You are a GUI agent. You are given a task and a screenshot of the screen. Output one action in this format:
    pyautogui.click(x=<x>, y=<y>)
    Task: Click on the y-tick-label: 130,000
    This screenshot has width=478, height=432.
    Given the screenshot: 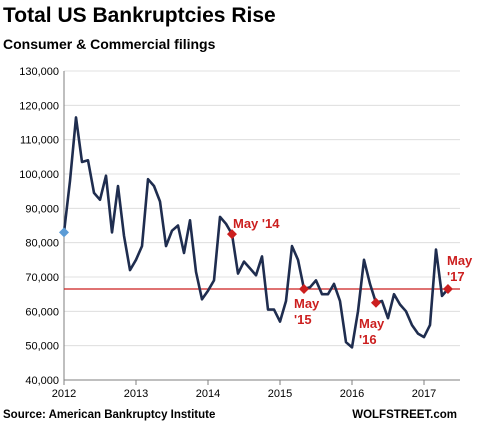 What is the action you would take?
    pyautogui.click(x=39, y=72)
    